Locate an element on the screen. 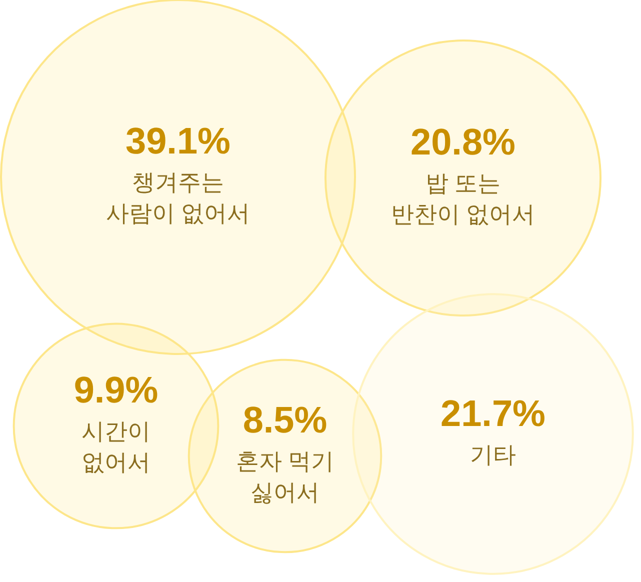 The image size is (641, 582). data-label: 9.9% is located at coordinates (116, 390).